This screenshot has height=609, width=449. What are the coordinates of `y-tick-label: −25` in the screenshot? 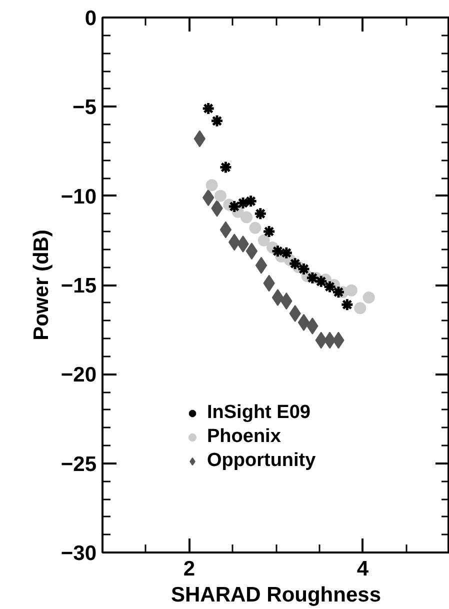 It's located at (78, 464).